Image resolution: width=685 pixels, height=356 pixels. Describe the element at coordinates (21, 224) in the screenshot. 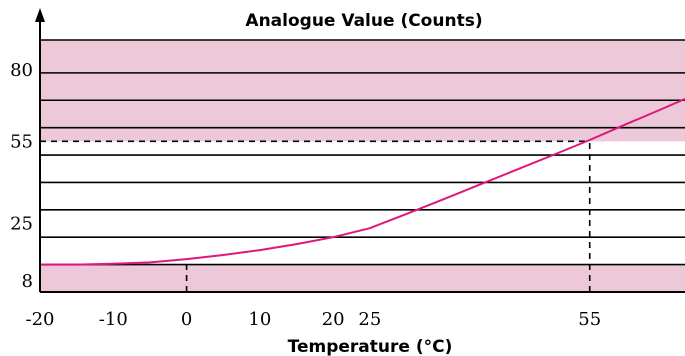

I see `y-tick-label-1: 25` at that location.